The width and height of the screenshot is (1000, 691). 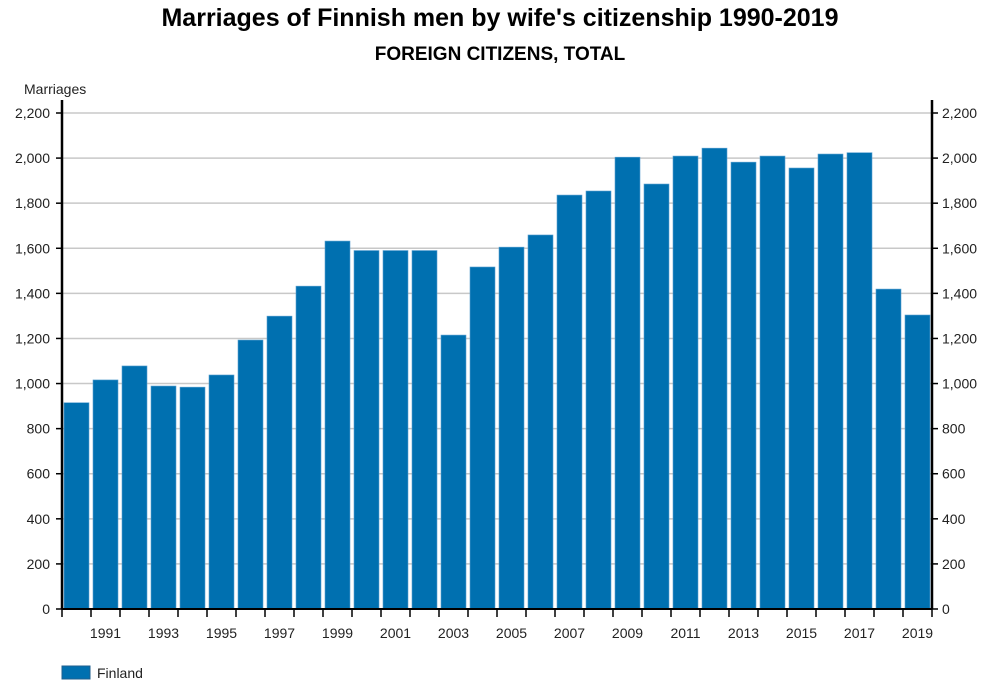 I want to click on bar-2018, so click(x=888, y=449).